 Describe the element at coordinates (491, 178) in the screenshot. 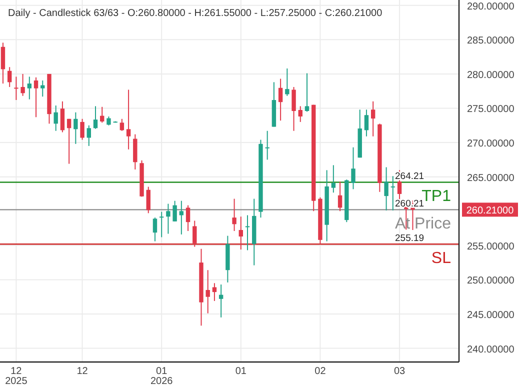

I see `y-tick-label: 265.00000` at that location.